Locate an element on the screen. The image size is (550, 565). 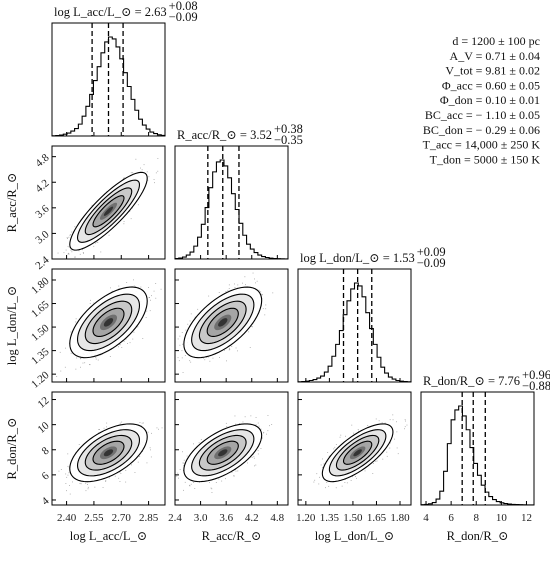
y-axis-label-R_don: R_don/R_⊙ is located at coordinates (12, 449).